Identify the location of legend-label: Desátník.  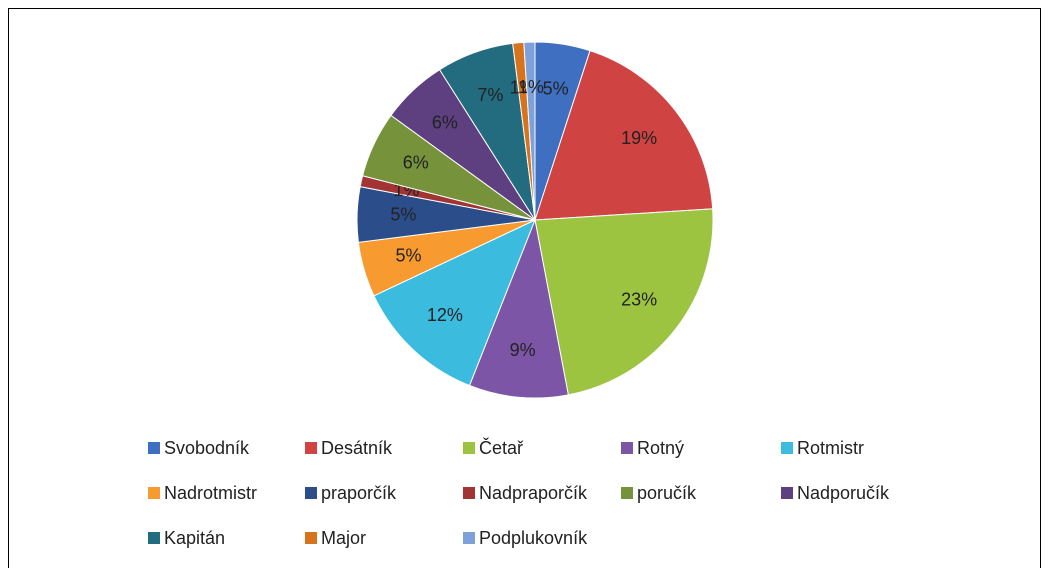
(357, 448).